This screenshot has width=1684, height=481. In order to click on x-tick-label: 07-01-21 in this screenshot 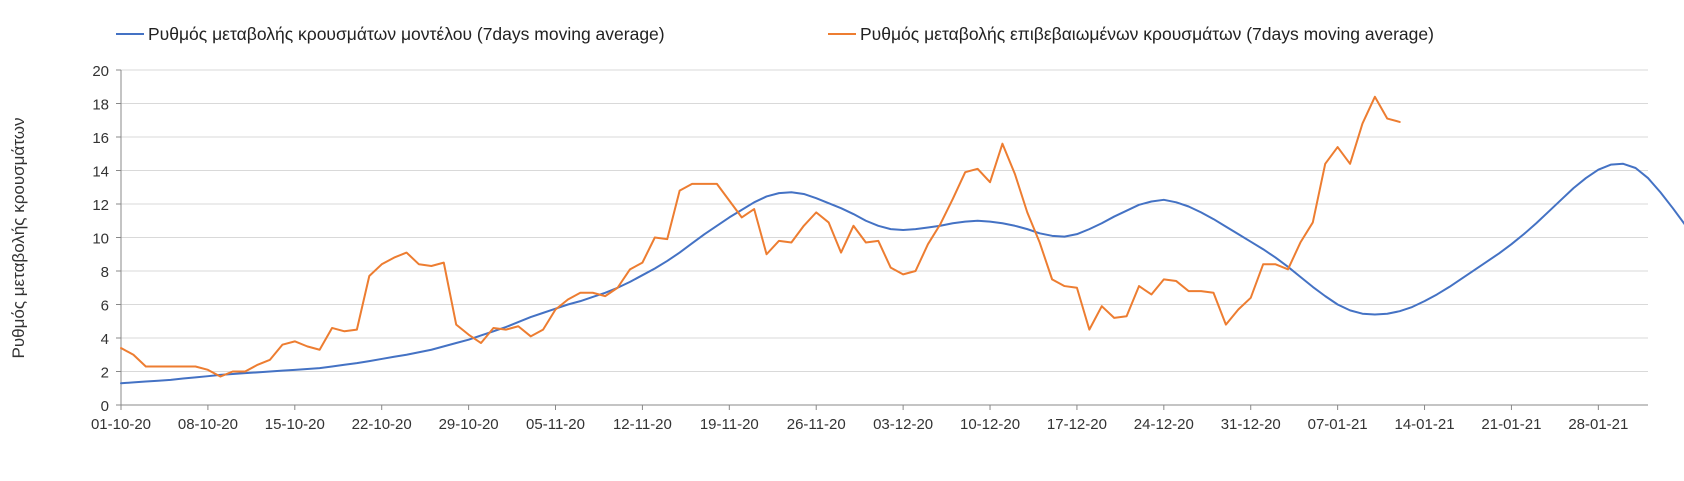, I will do `click(1338, 424)`.